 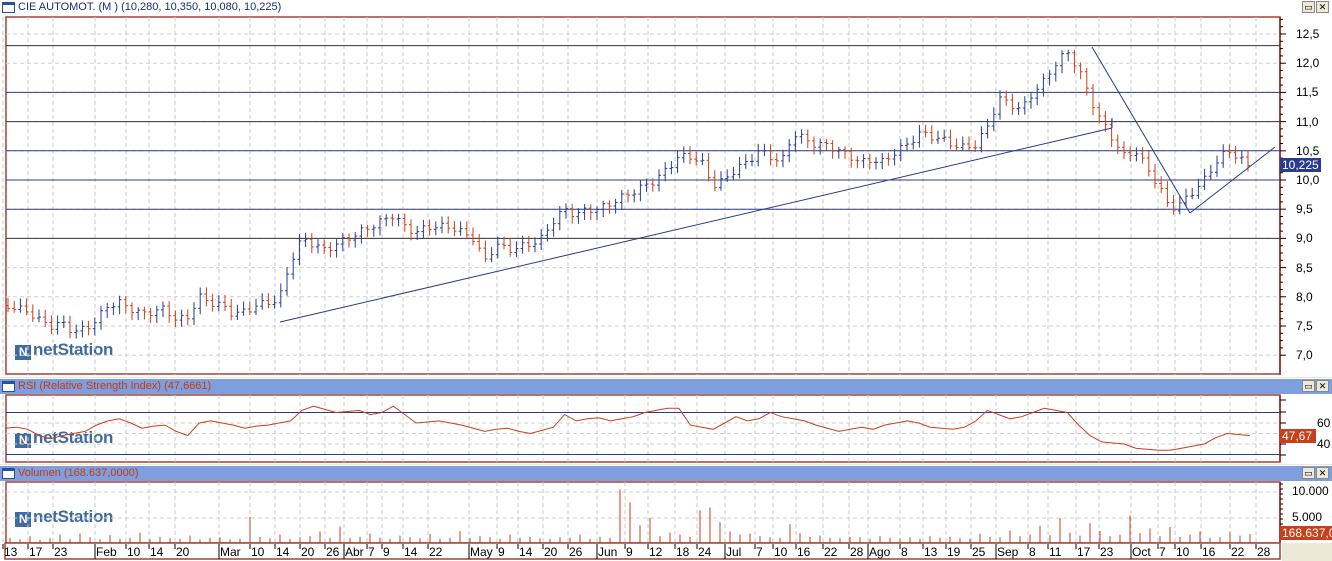 What do you see at coordinates (230, 552) in the screenshot?
I see `x-tick-label: Mar` at bounding box center [230, 552].